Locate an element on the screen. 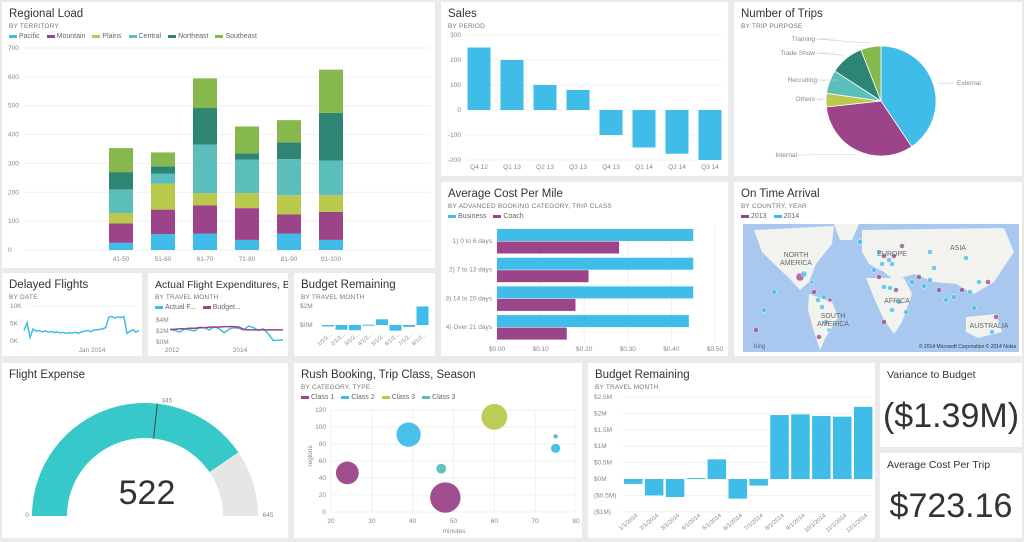 The width and height of the screenshot is (1024, 542). tile-subtitle: BY TRAVEL MONTH is located at coordinates (627, 387).